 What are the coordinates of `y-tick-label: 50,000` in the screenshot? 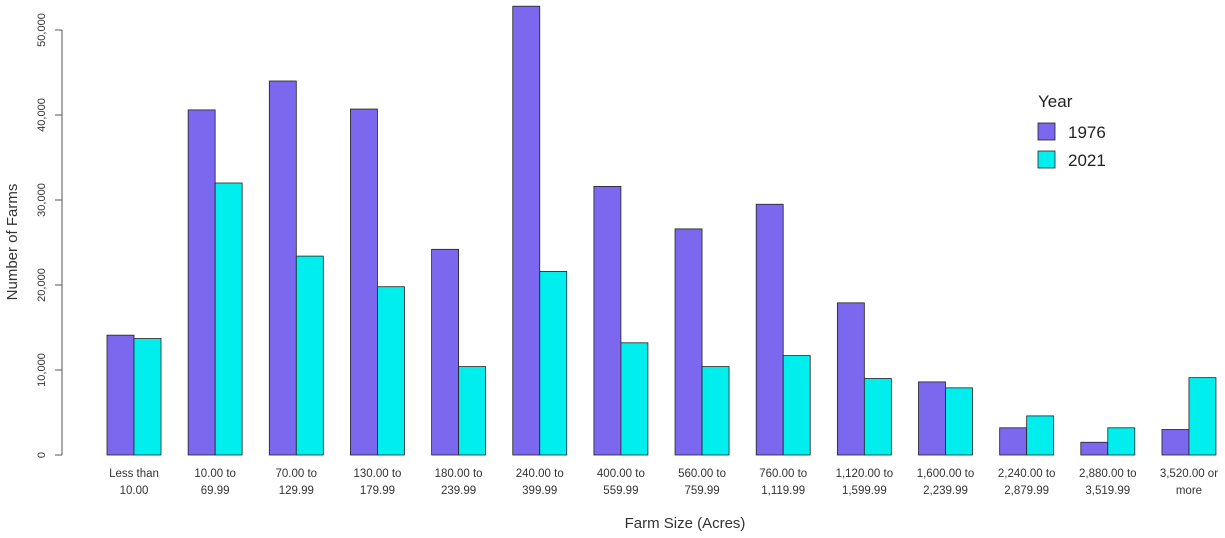 It's located at (42, 30).